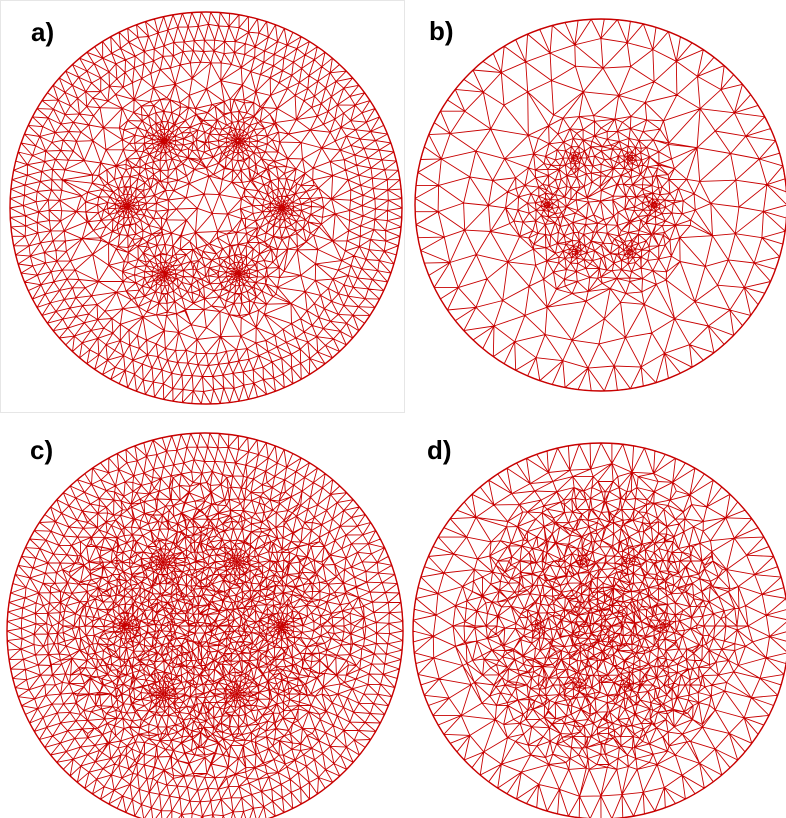 The width and height of the screenshot is (786, 818). What do you see at coordinates (439, 450) in the screenshot?
I see `panel-label-d: d)` at bounding box center [439, 450].